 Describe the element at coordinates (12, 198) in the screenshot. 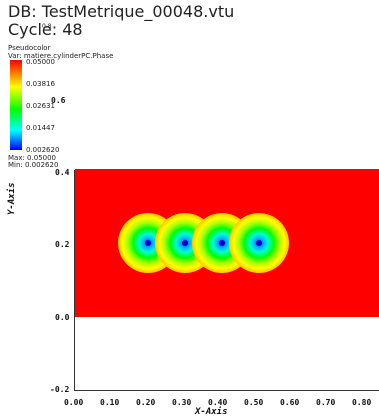

I see `y-axis-label: Y-Axis` at that location.